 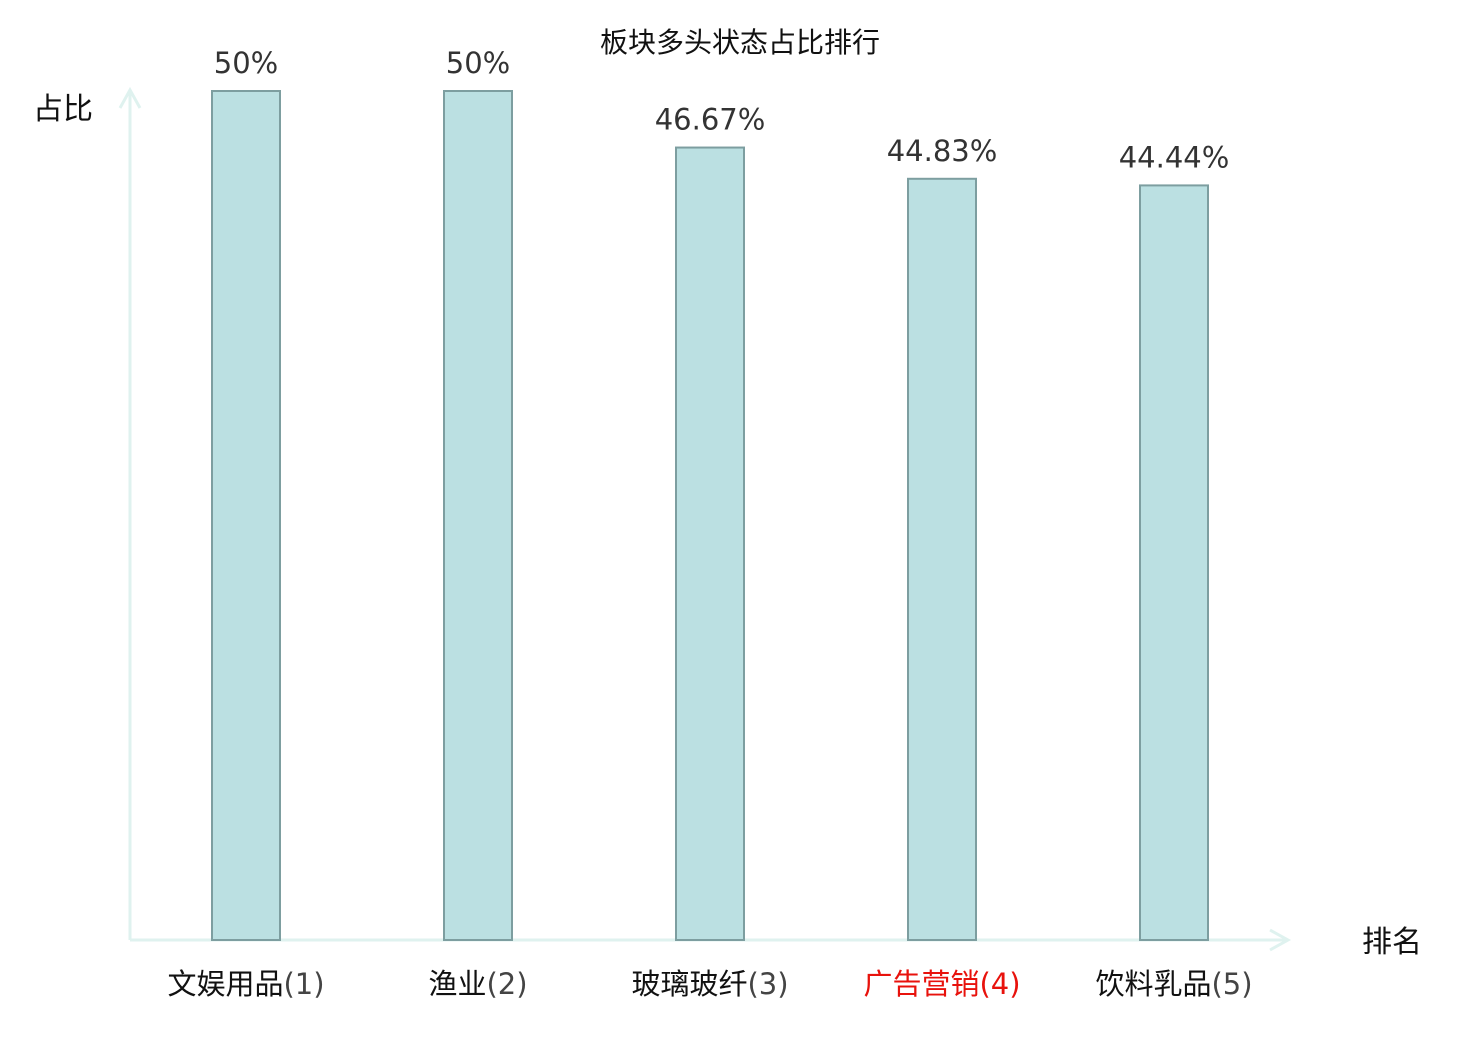 What do you see at coordinates (225, 984) in the screenshot?
I see `category-name: 文娱用品` at bounding box center [225, 984].